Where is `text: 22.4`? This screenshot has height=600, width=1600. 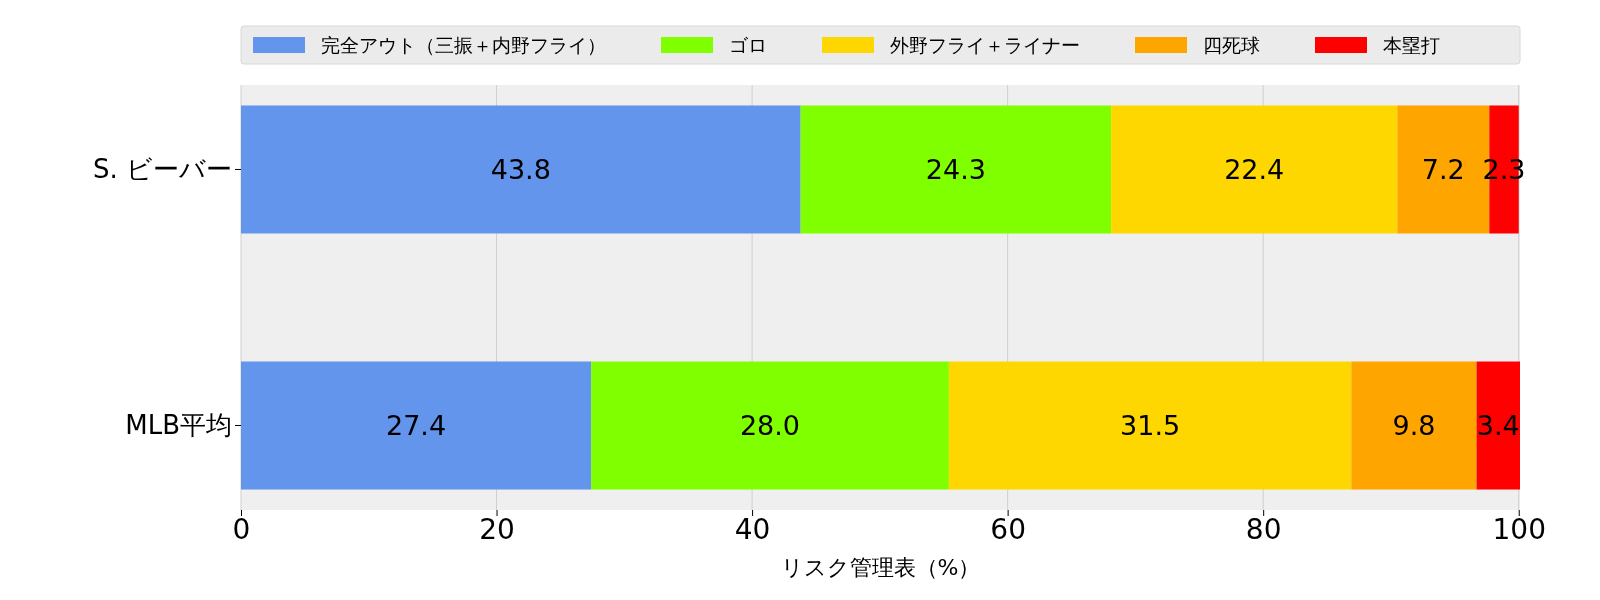 text: 22.4 is located at coordinates (1254, 169).